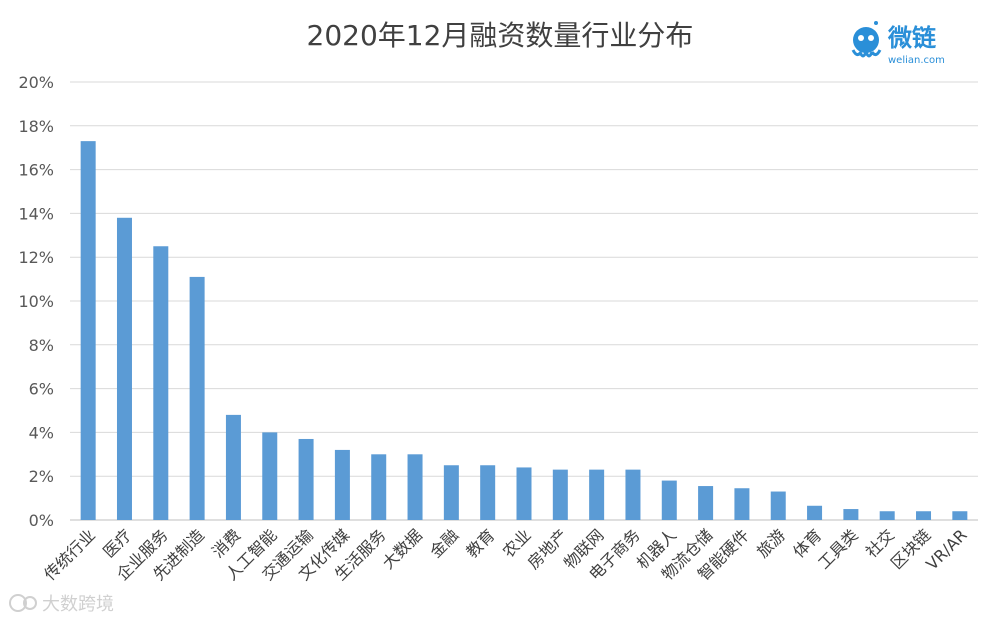 The height and width of the screenshot is (622, 1000). Describe the element at coordinates (500, 35) in the screenshot. I see `chart-title: 2020年12月融资数量行业分布` at that location.